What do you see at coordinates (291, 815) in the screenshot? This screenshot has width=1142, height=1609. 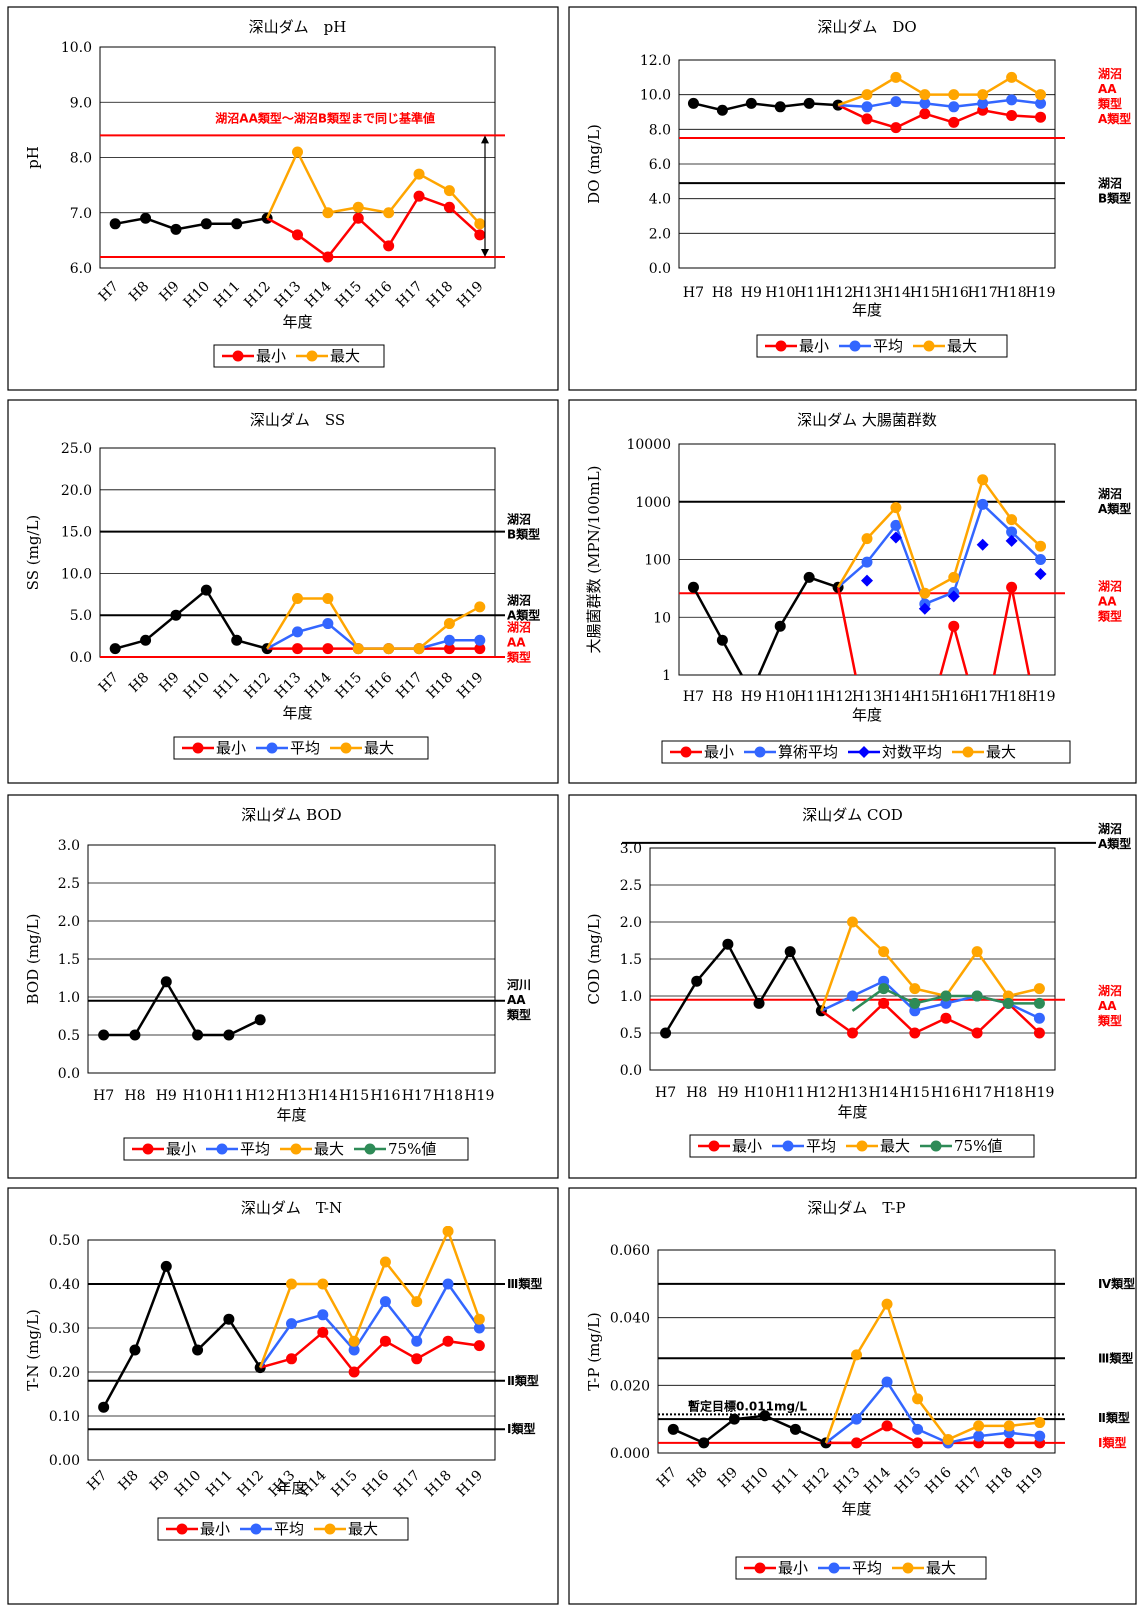 I see `chart-title: 深山ダム BOD` at bounding box center [291, 815].